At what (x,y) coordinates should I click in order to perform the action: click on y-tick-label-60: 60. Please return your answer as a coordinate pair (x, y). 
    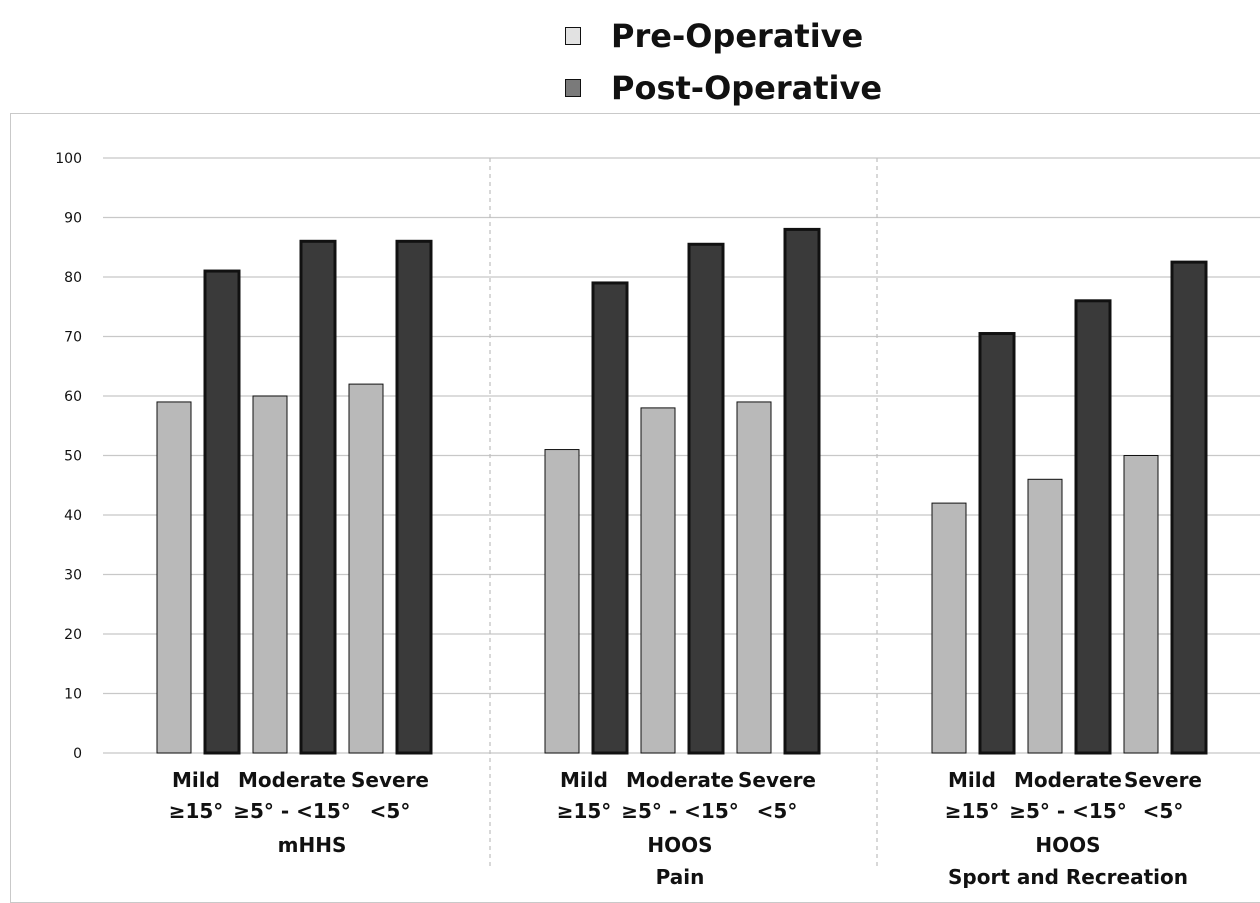
    Looking at the image, I should click on (73, 397).